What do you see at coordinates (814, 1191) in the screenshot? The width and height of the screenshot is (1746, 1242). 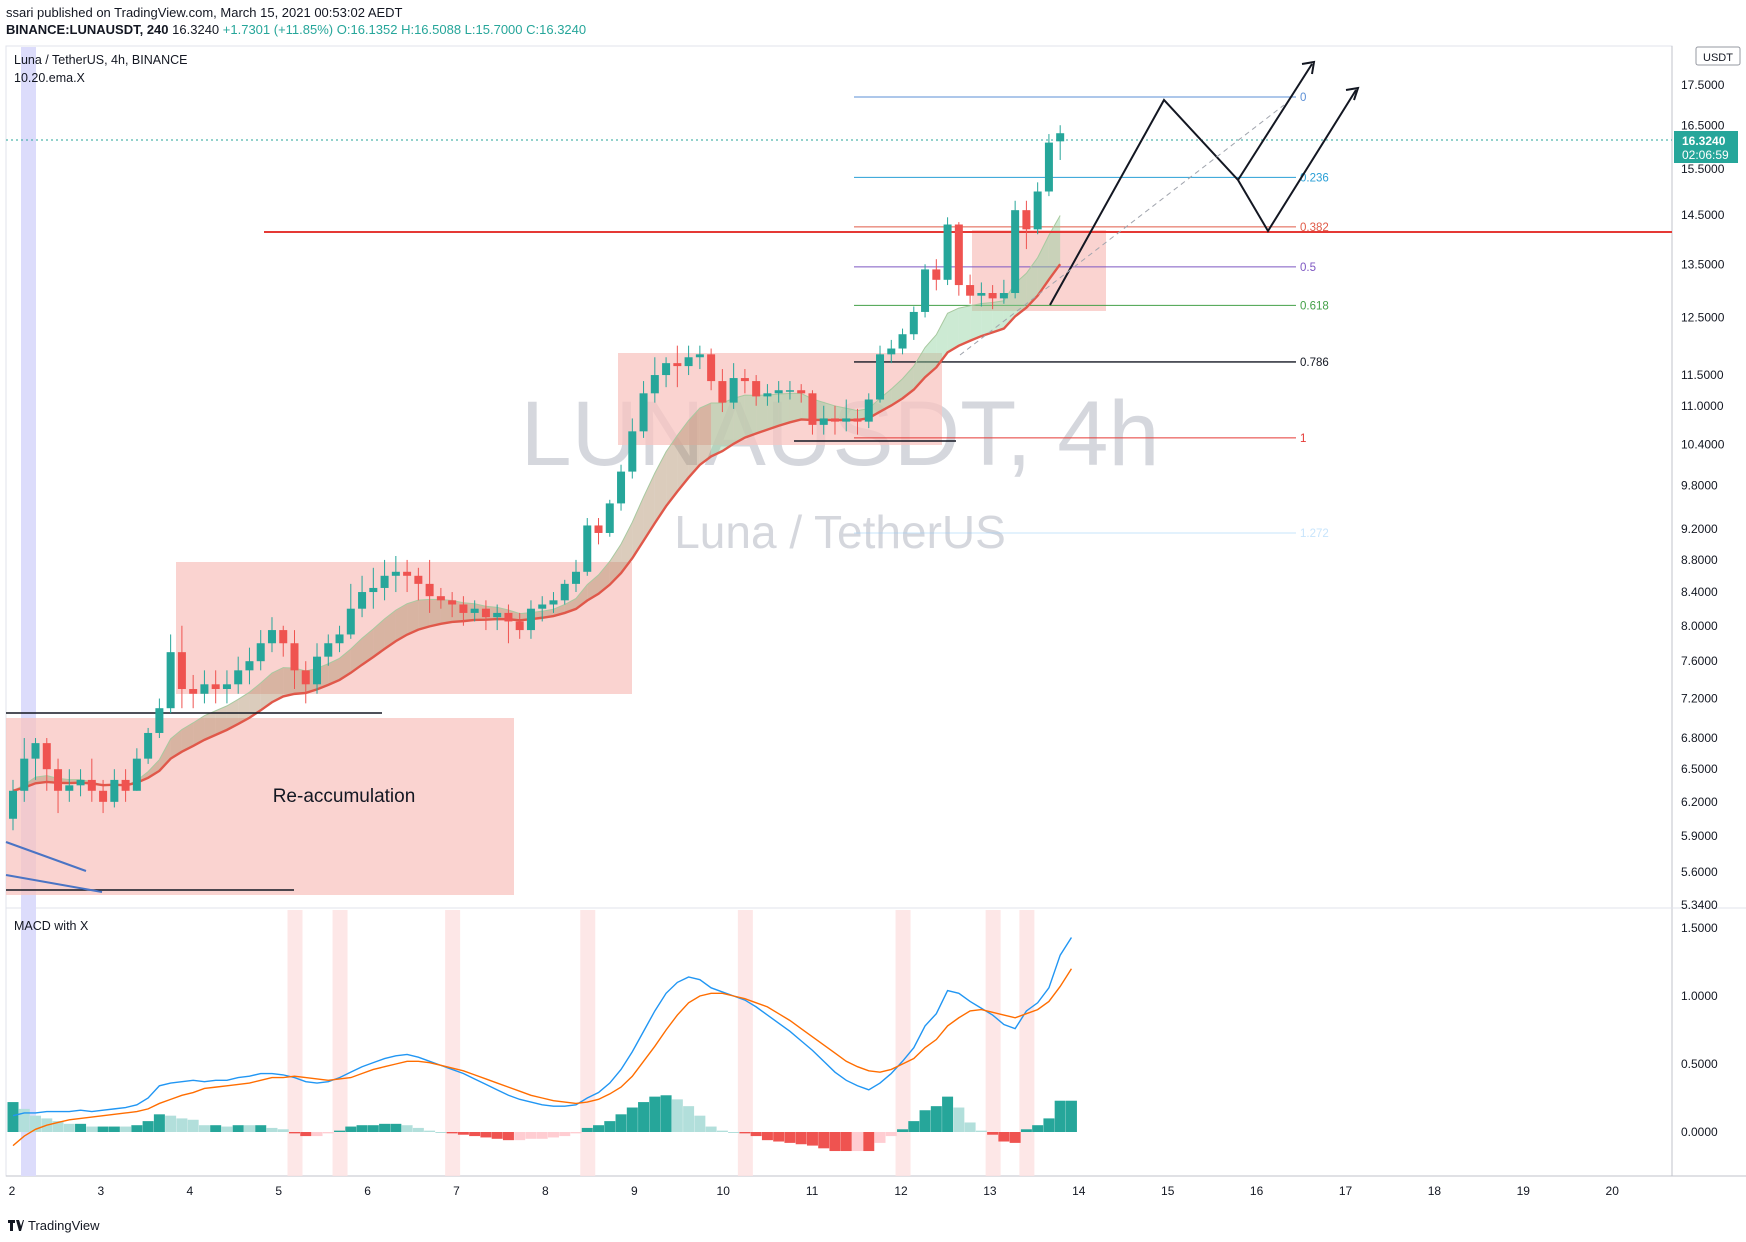 I see `time-axis: 2 3 4 5 6 7 8 9 10 11 12 13 14 15 16 17 18 19 20` at bounding box center [814, 1191].